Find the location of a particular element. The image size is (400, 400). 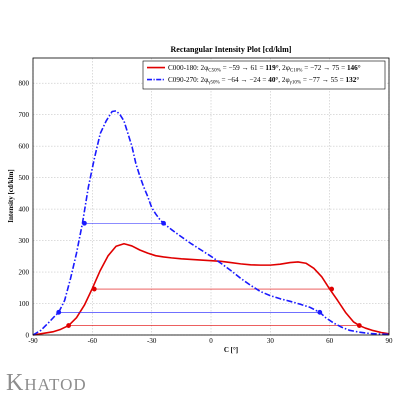

y-tick-label: 600 is located at coordinates (24, 147).